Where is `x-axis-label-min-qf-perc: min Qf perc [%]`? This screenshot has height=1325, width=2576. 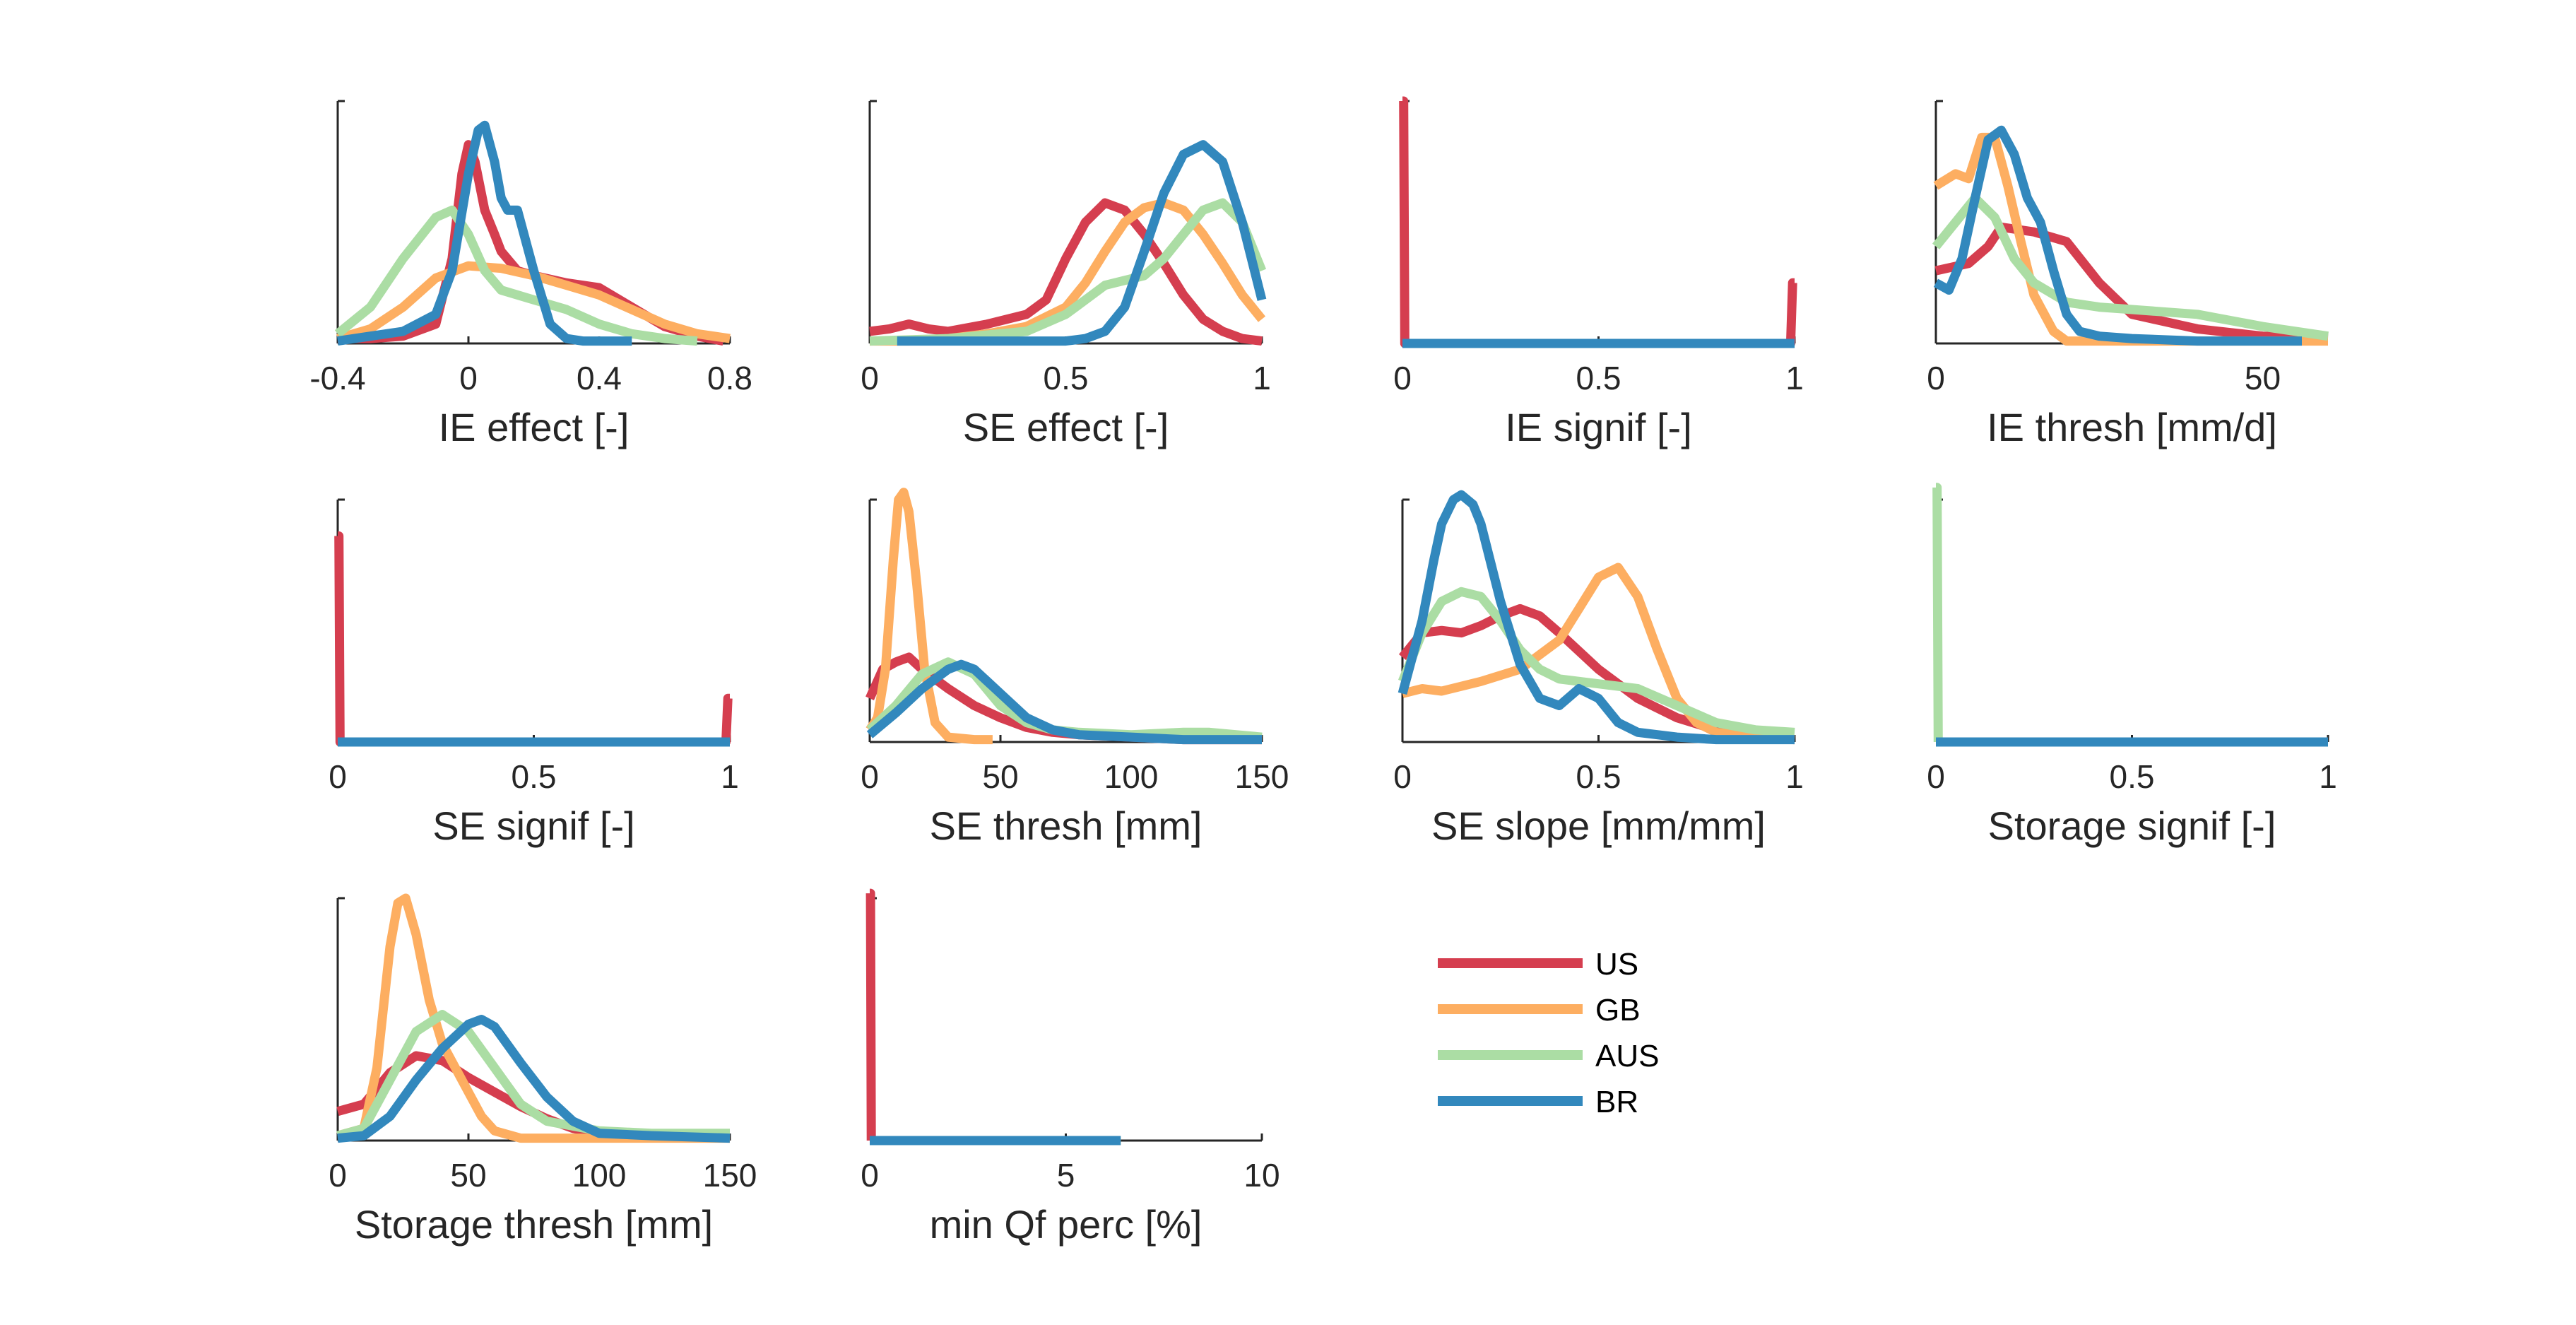 x-axis-label-min-qf-perc: min Qf perc [%] is located at coordinates (1066, 1224).